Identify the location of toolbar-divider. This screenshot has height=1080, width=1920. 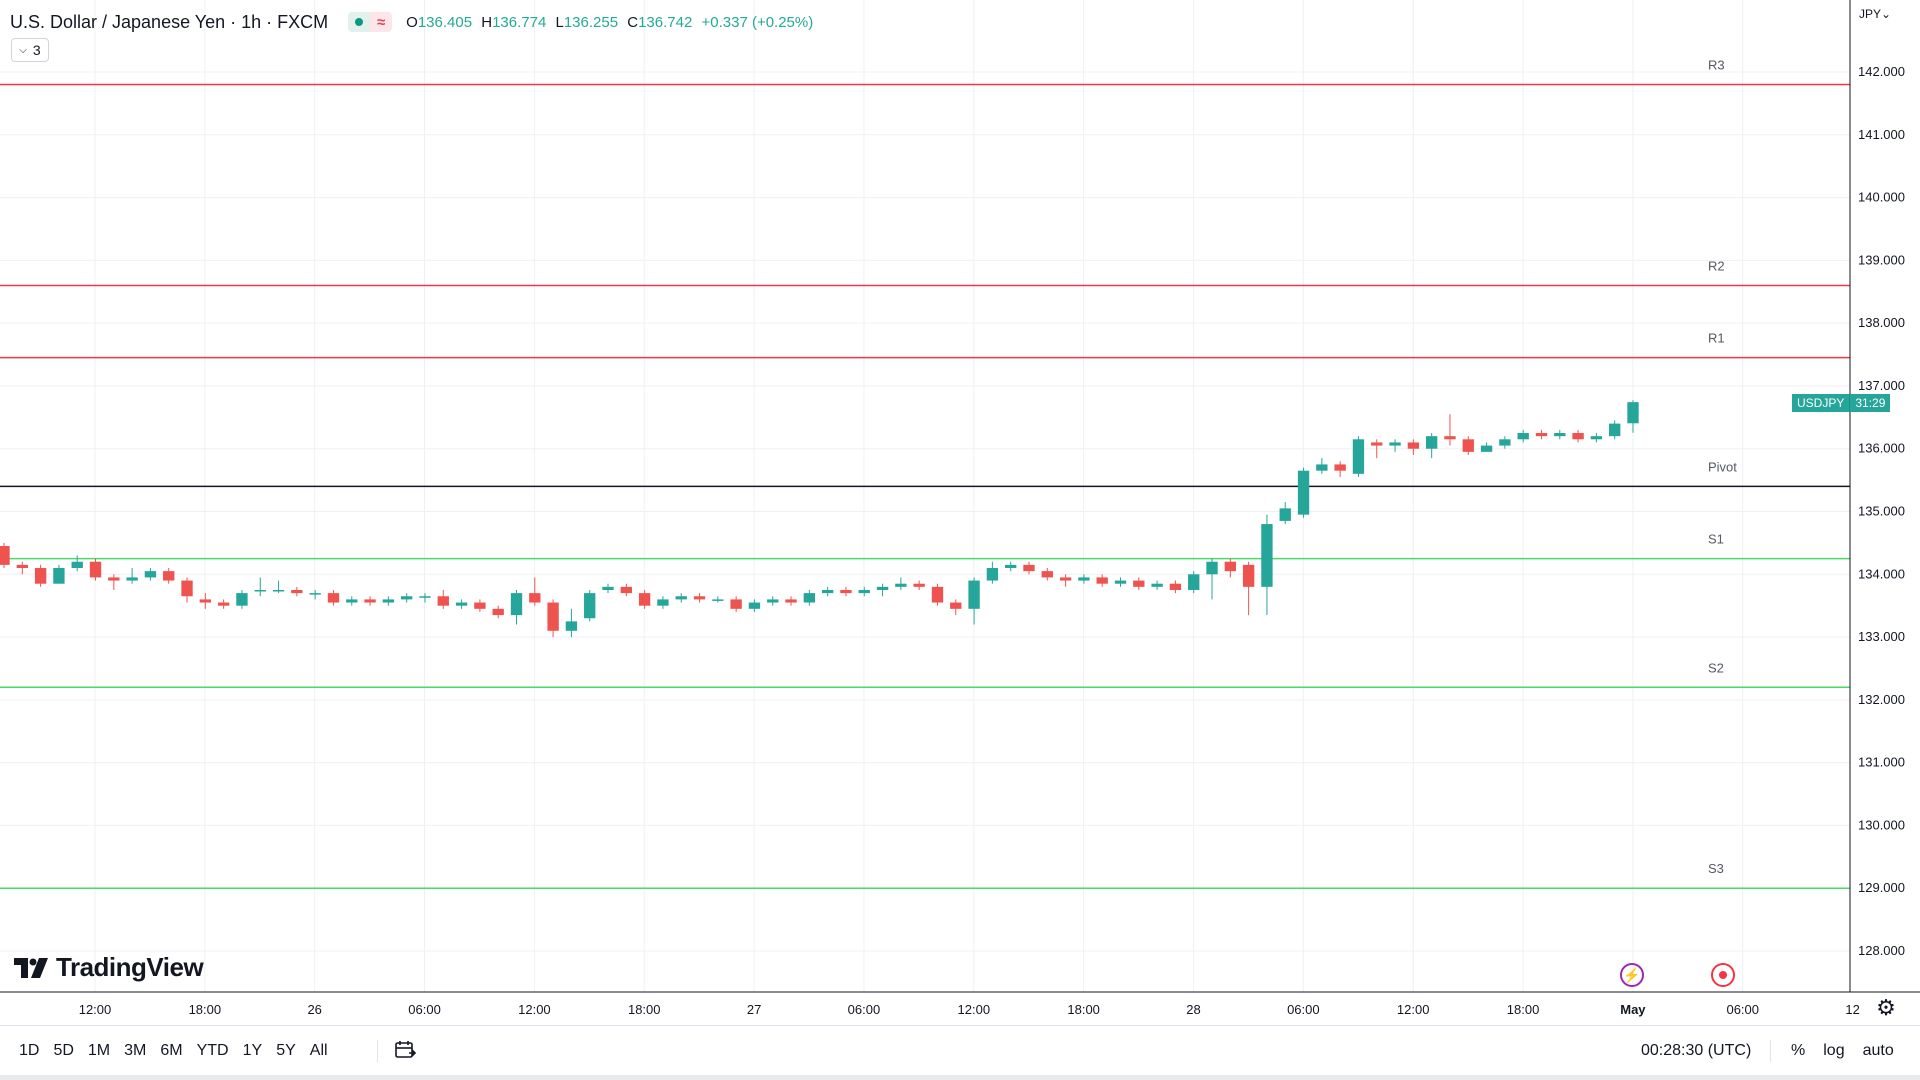
(1770, 1051).